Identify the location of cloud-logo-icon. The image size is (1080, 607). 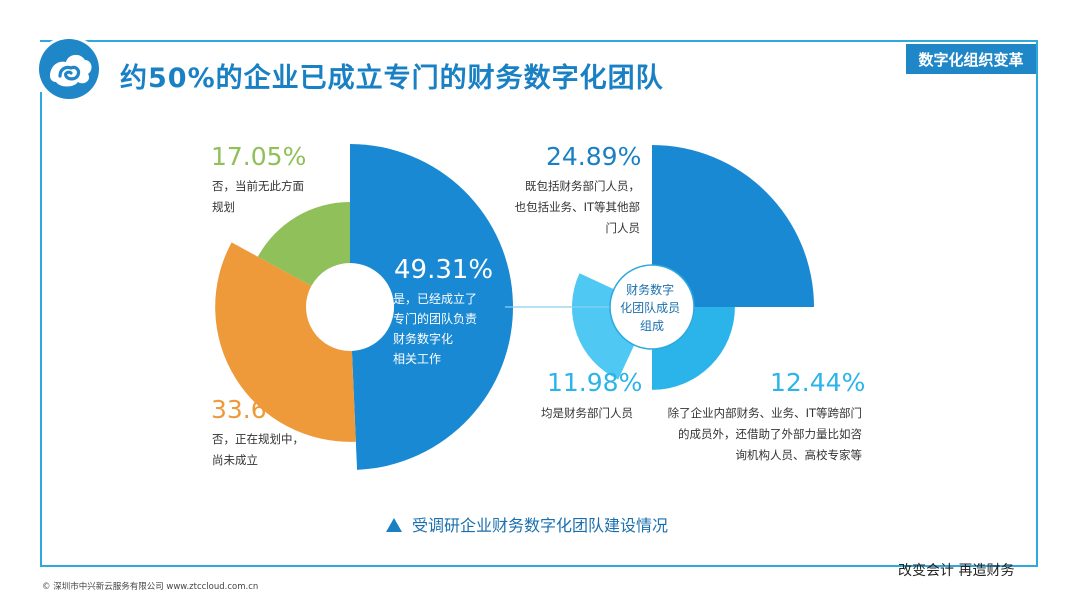
(69, 69).